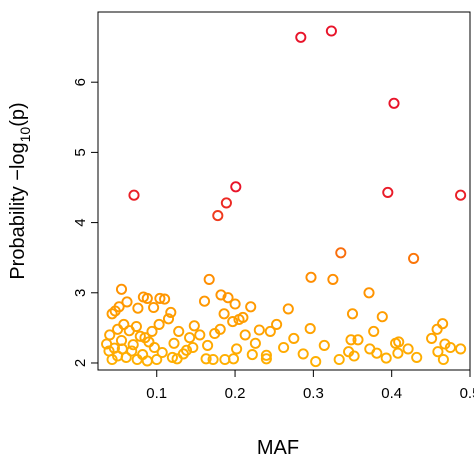 The image size is (474, 474). What do you see at coordinates (467, 393) in the screenshot?
I see `x-tick-label: 0.5` at bounding box center [467, 393].